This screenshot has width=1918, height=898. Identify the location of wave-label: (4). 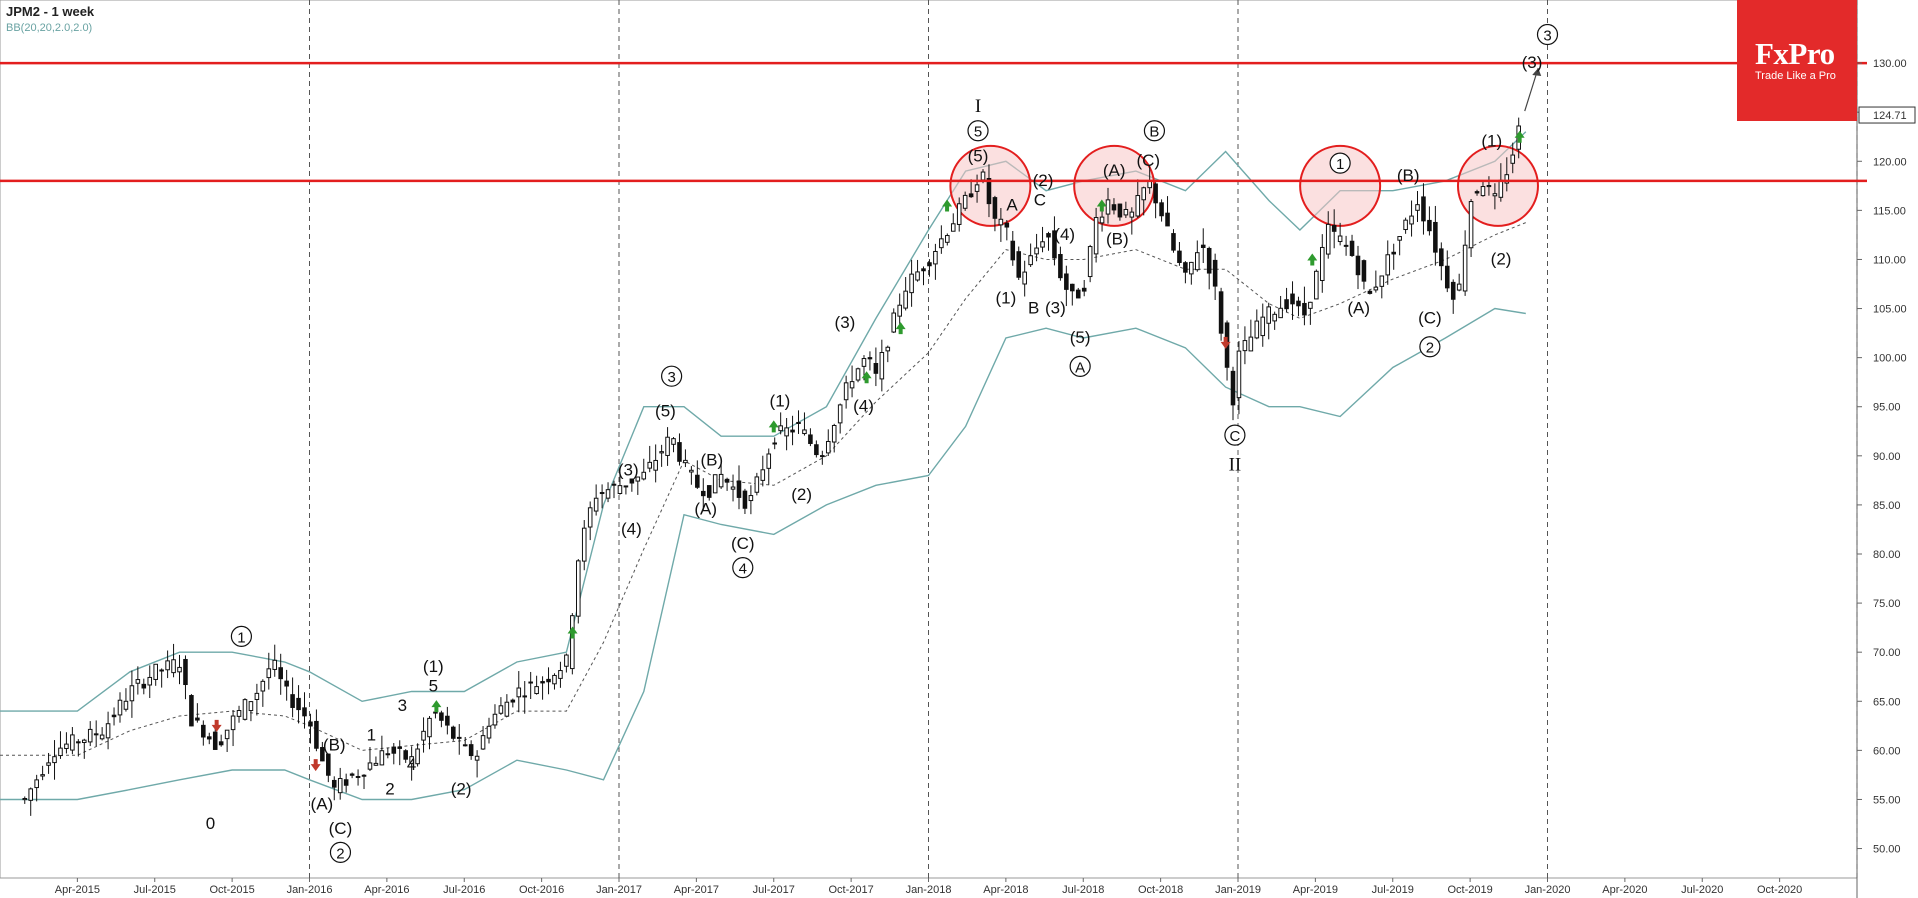
(1064, 234).